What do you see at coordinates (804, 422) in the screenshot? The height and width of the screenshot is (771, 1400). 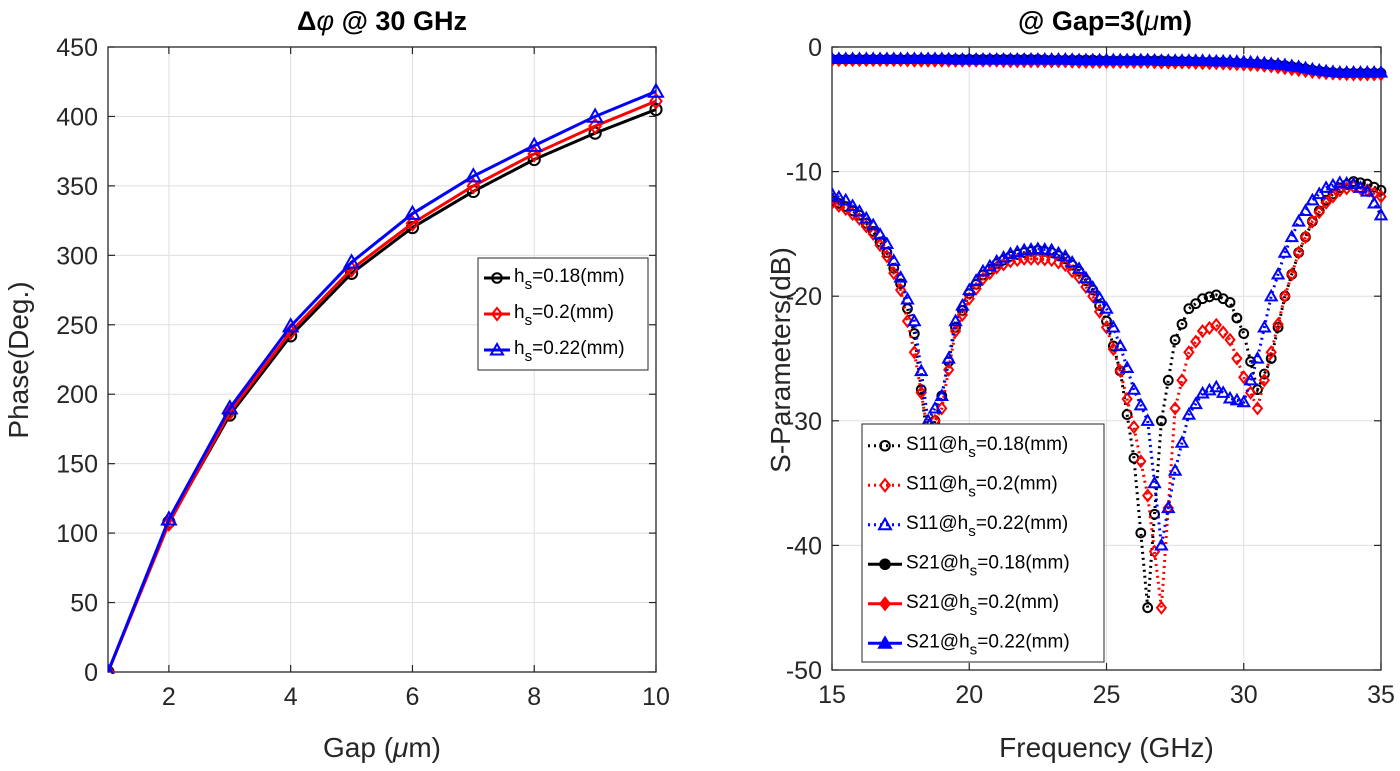 I see `y-tick-label: -30` at bounding box center [804, 422].